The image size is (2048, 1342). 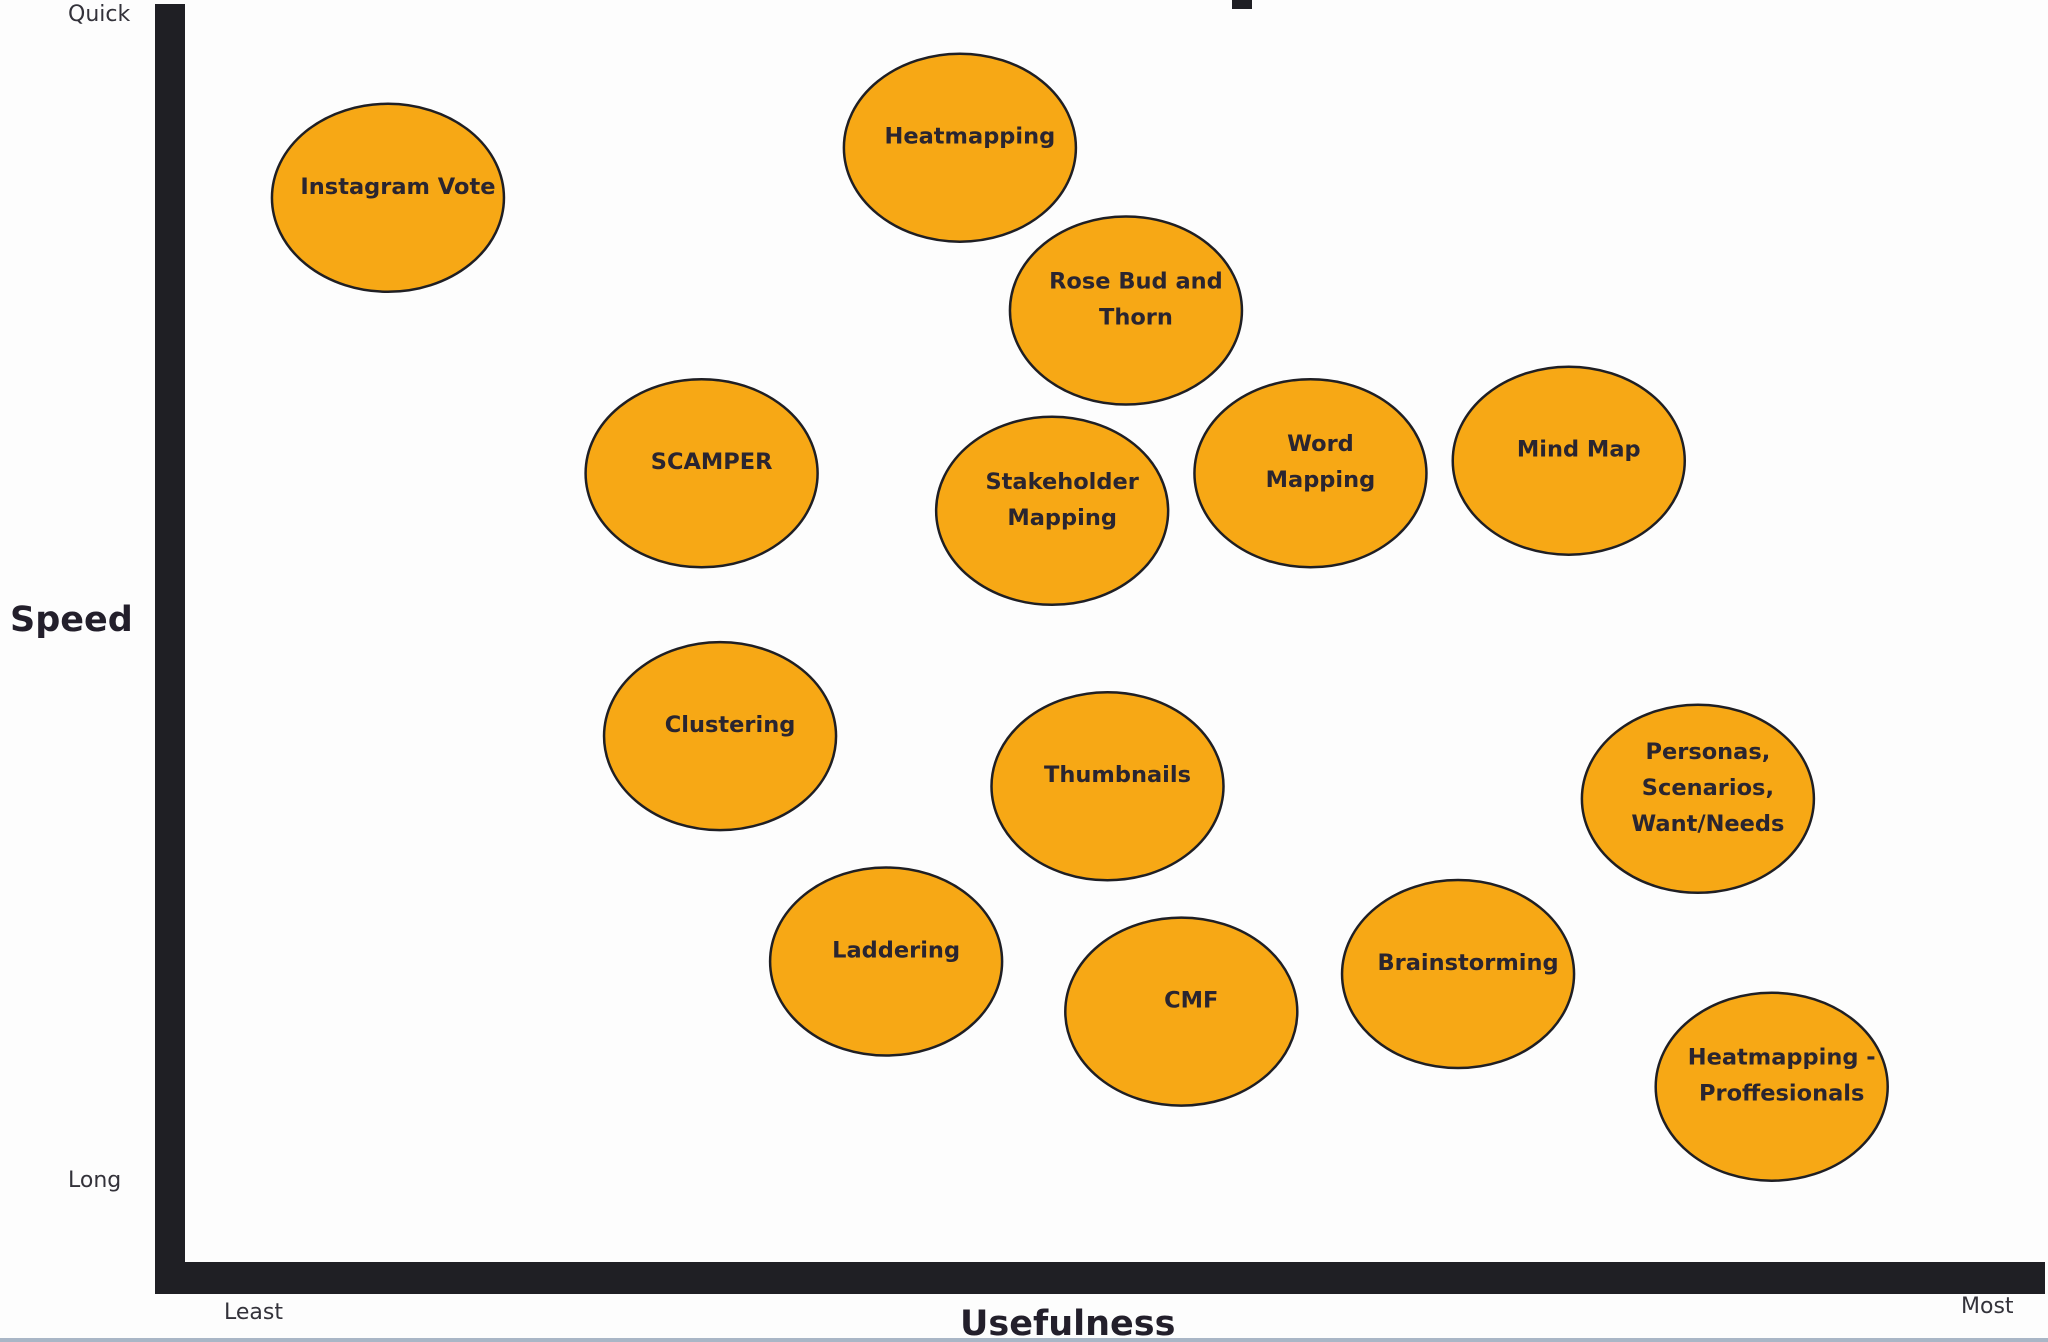 I want to click on y-axis-bar, so click(x=170, y=649).